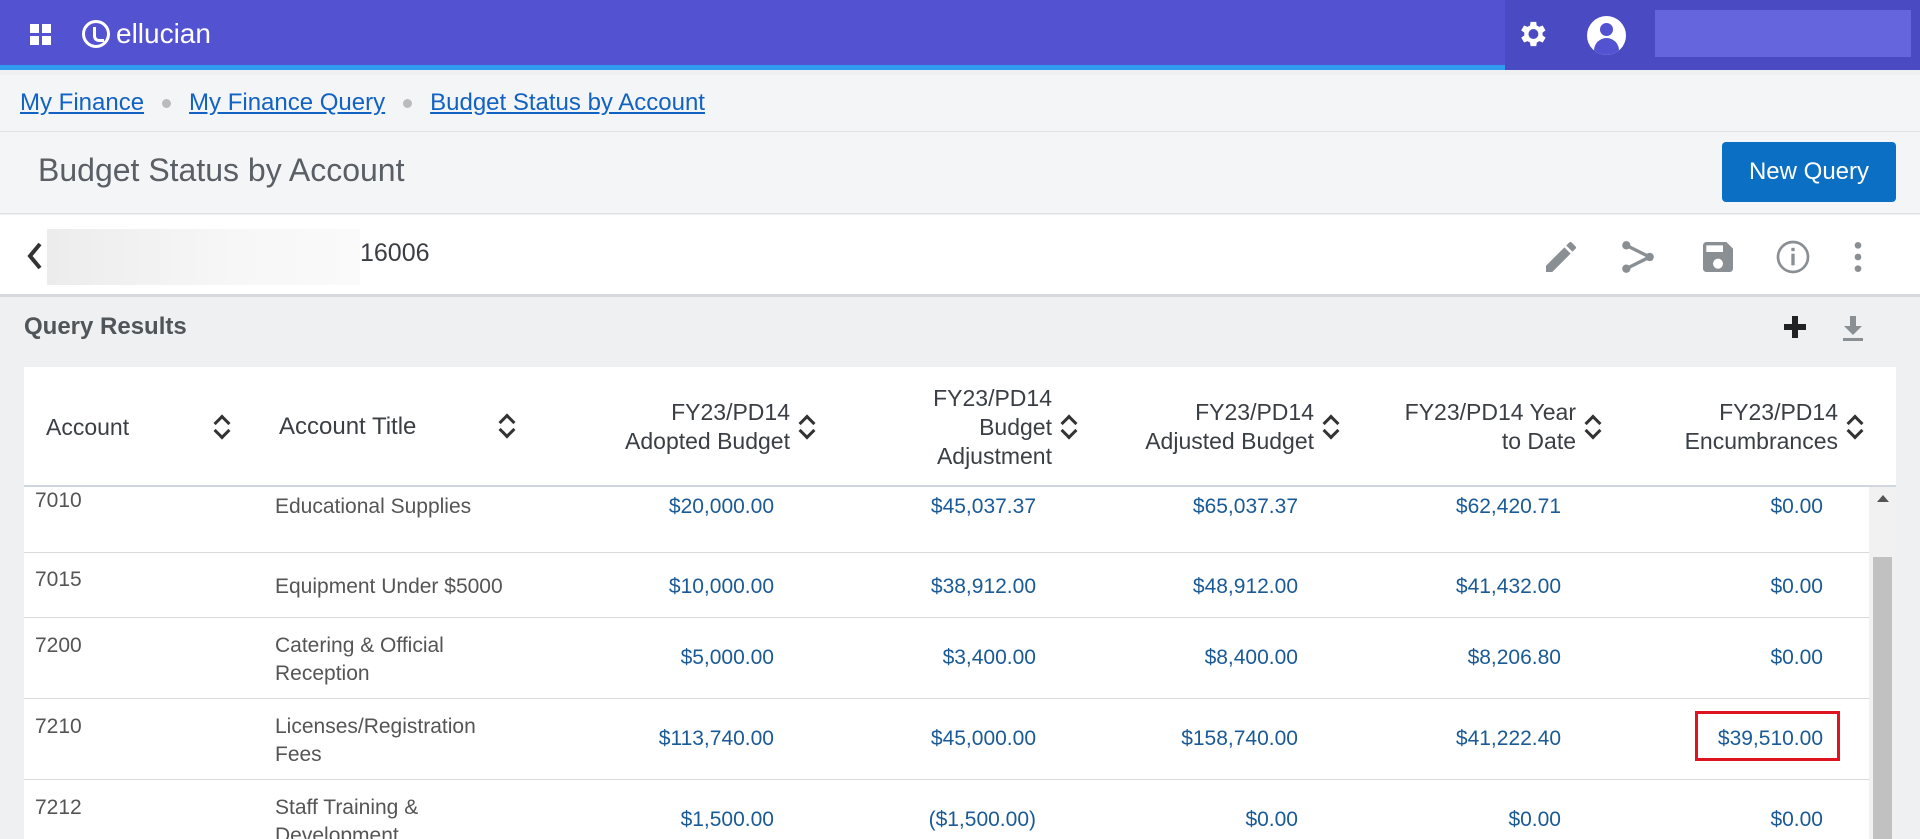 This screenshot has width=1920, height=839. What do you see at coordinates (946, 427) in the screenshot?
I see `column-header-budget-adjustment: FY23/PD14 Budget Adjustment` at bounding box center [946, 427].